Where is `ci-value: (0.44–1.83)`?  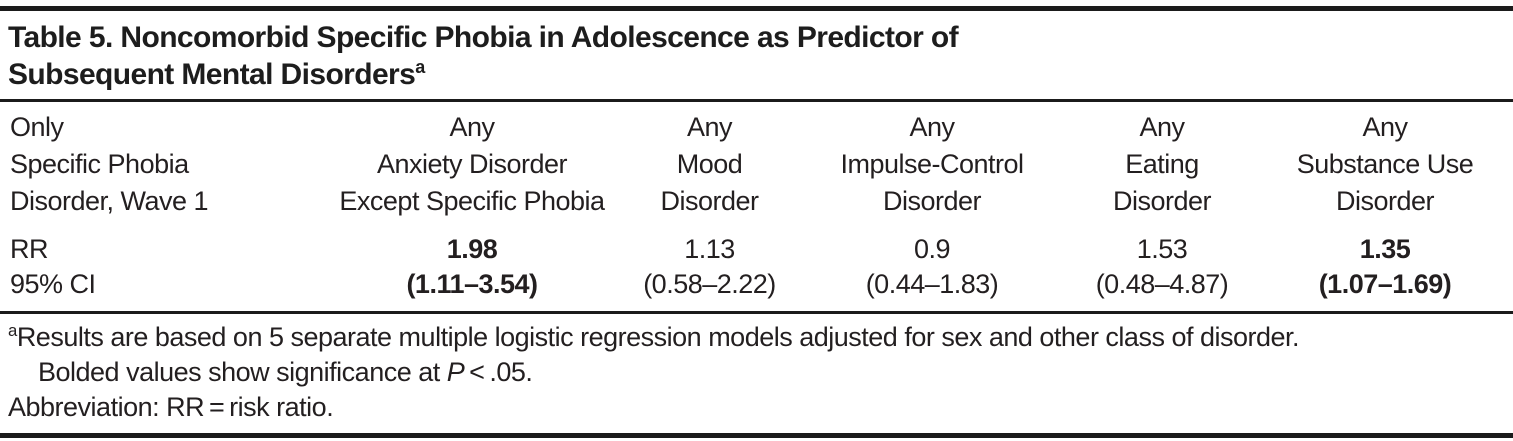 ci-value: (0.44–1.83) is located at coordinates (932, 284).